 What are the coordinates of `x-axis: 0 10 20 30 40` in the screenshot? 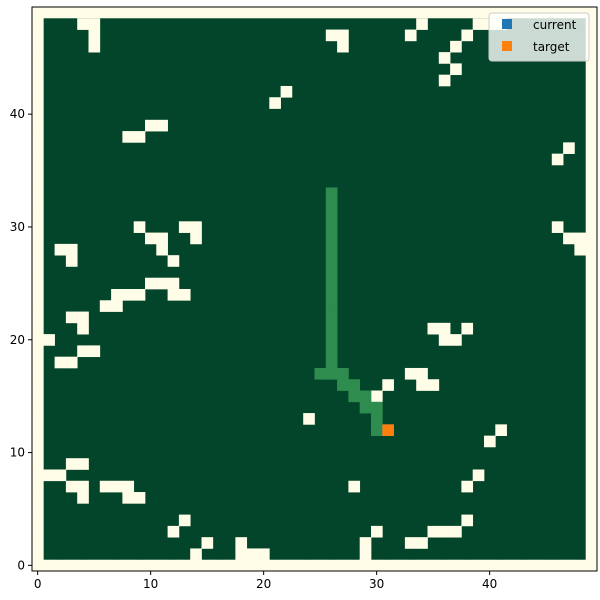 It's located at (265, 581).